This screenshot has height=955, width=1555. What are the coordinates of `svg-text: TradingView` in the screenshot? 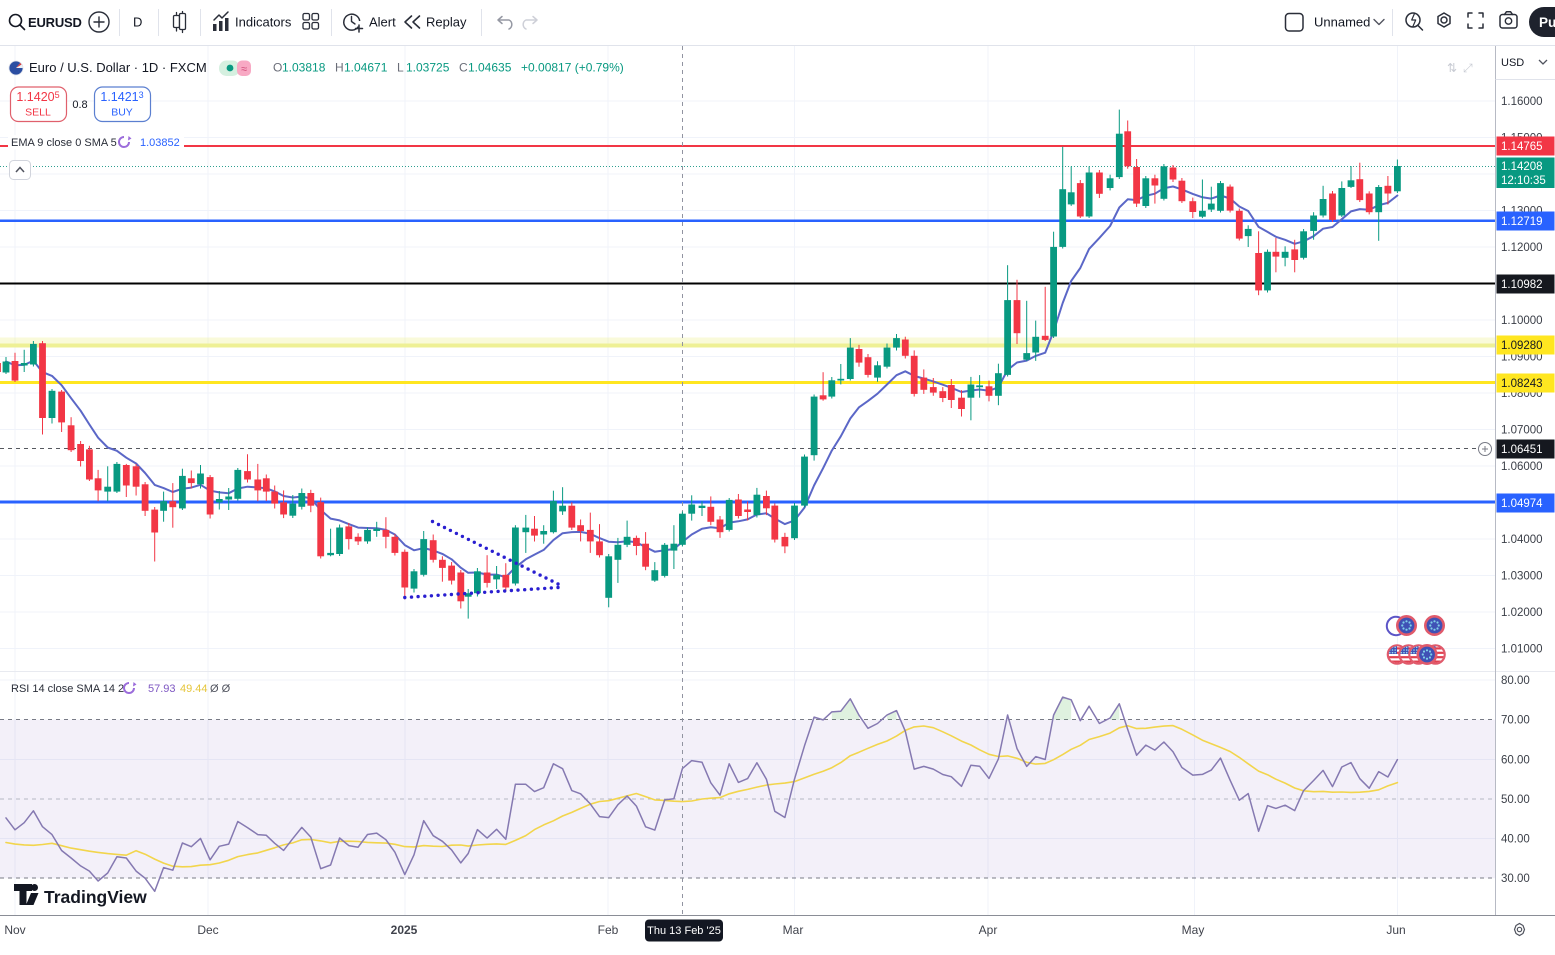 It's located at (95, 897).